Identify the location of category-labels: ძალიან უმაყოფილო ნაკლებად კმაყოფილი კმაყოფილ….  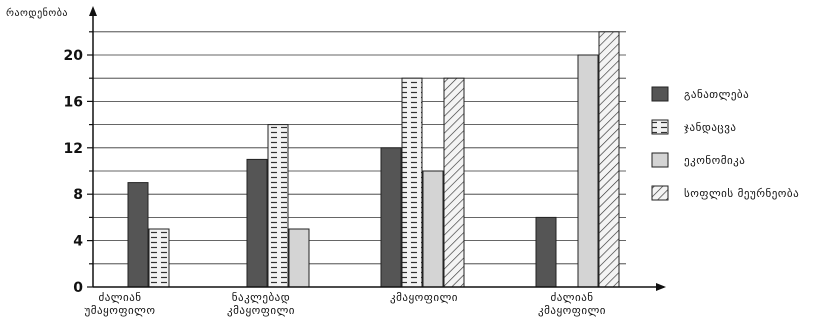
(345, 304).